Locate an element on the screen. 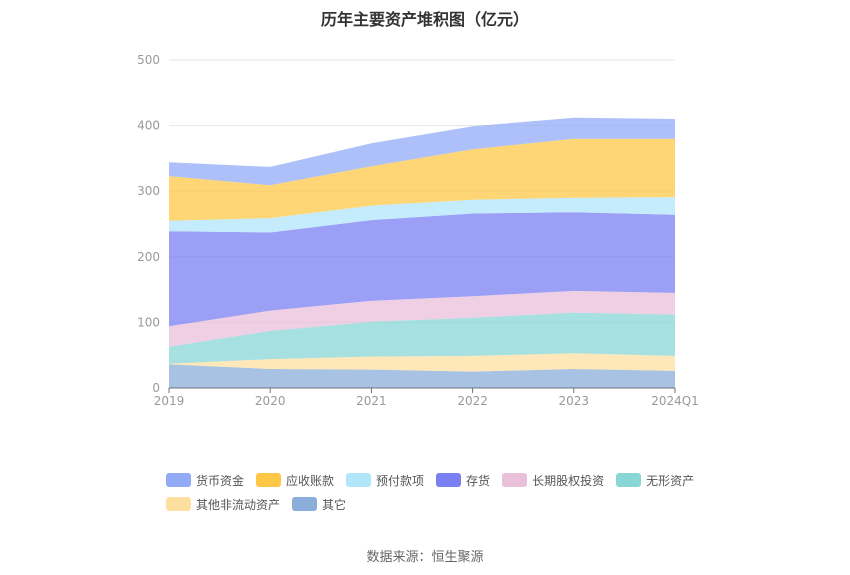 The image size is (850, 575). y-tick-label: 300 is located at coordinates (148, 191).